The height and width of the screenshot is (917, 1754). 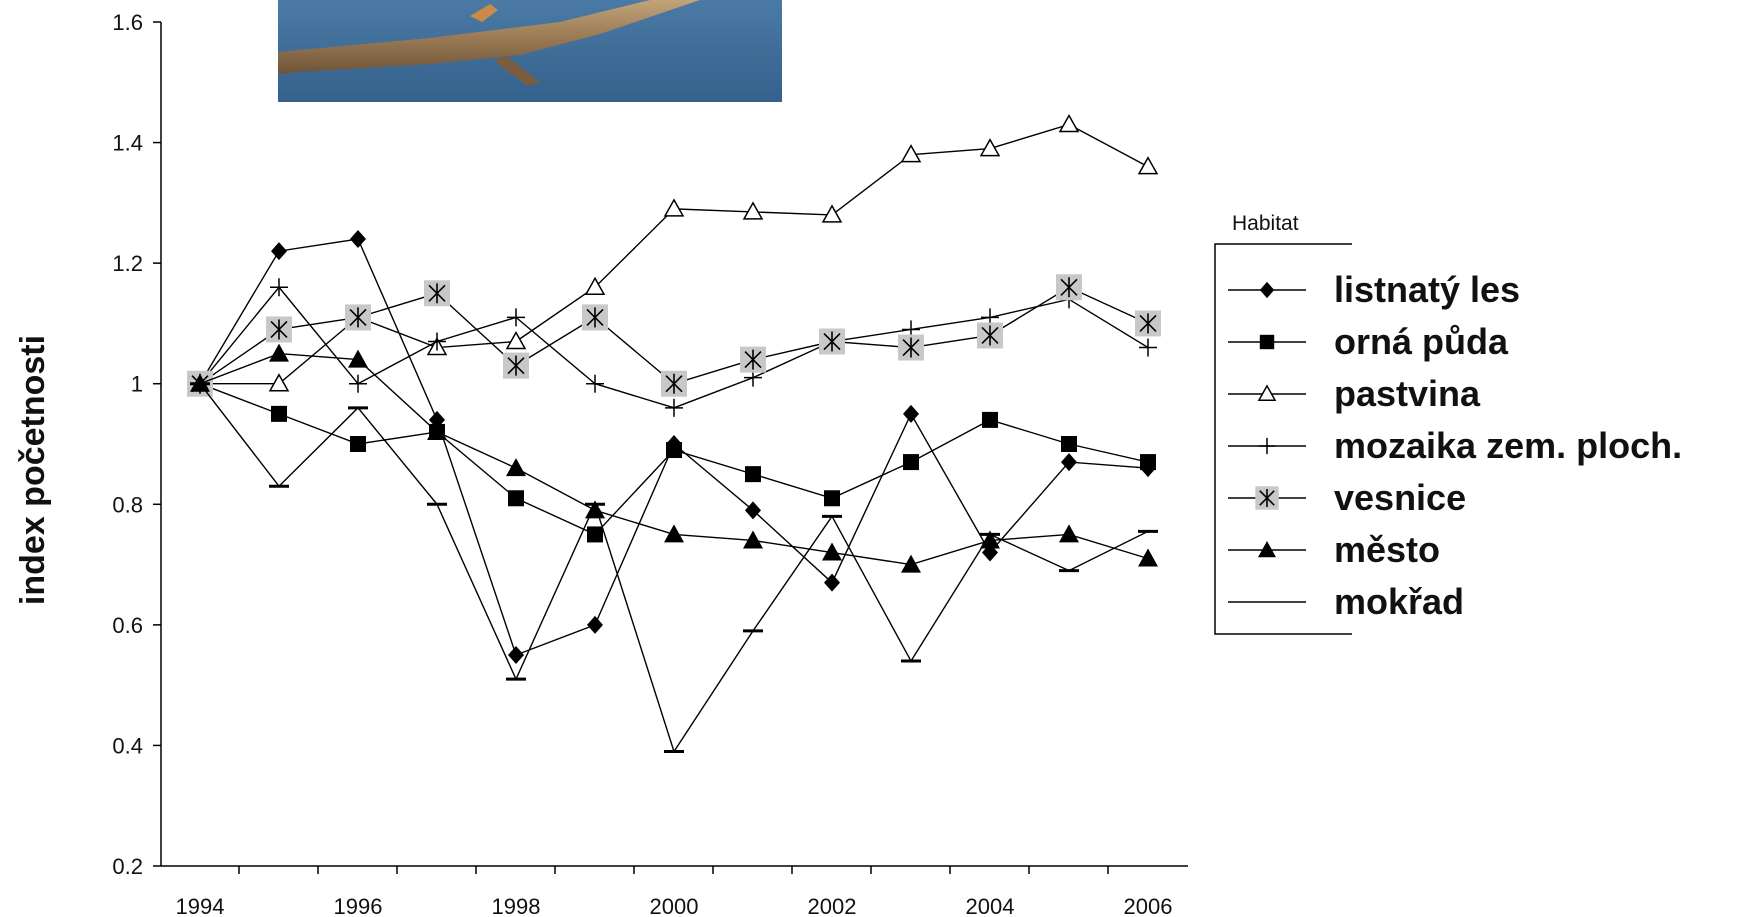 What do you see at coordinates (1283, 439) in the screenshot?
I see `legend-border` at bounding box center [1283, 439].